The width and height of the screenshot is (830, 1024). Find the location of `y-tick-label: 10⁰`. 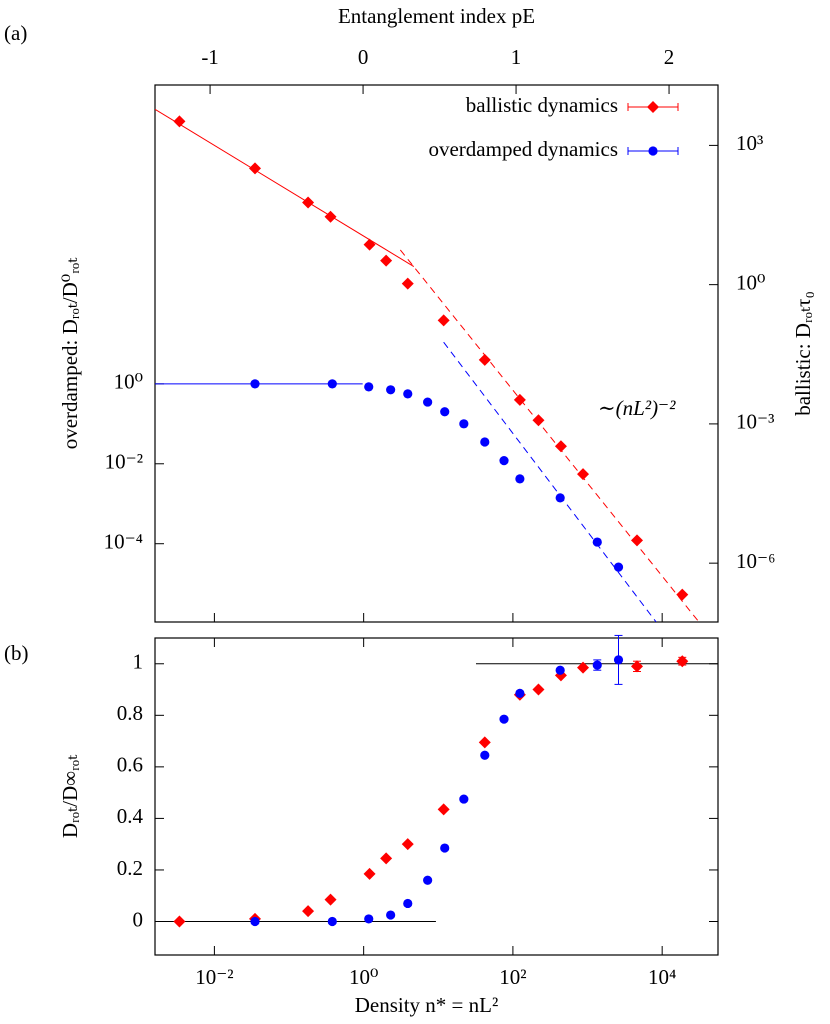

y-tick-label: 10⁰ is located at coordinates (128, 382).